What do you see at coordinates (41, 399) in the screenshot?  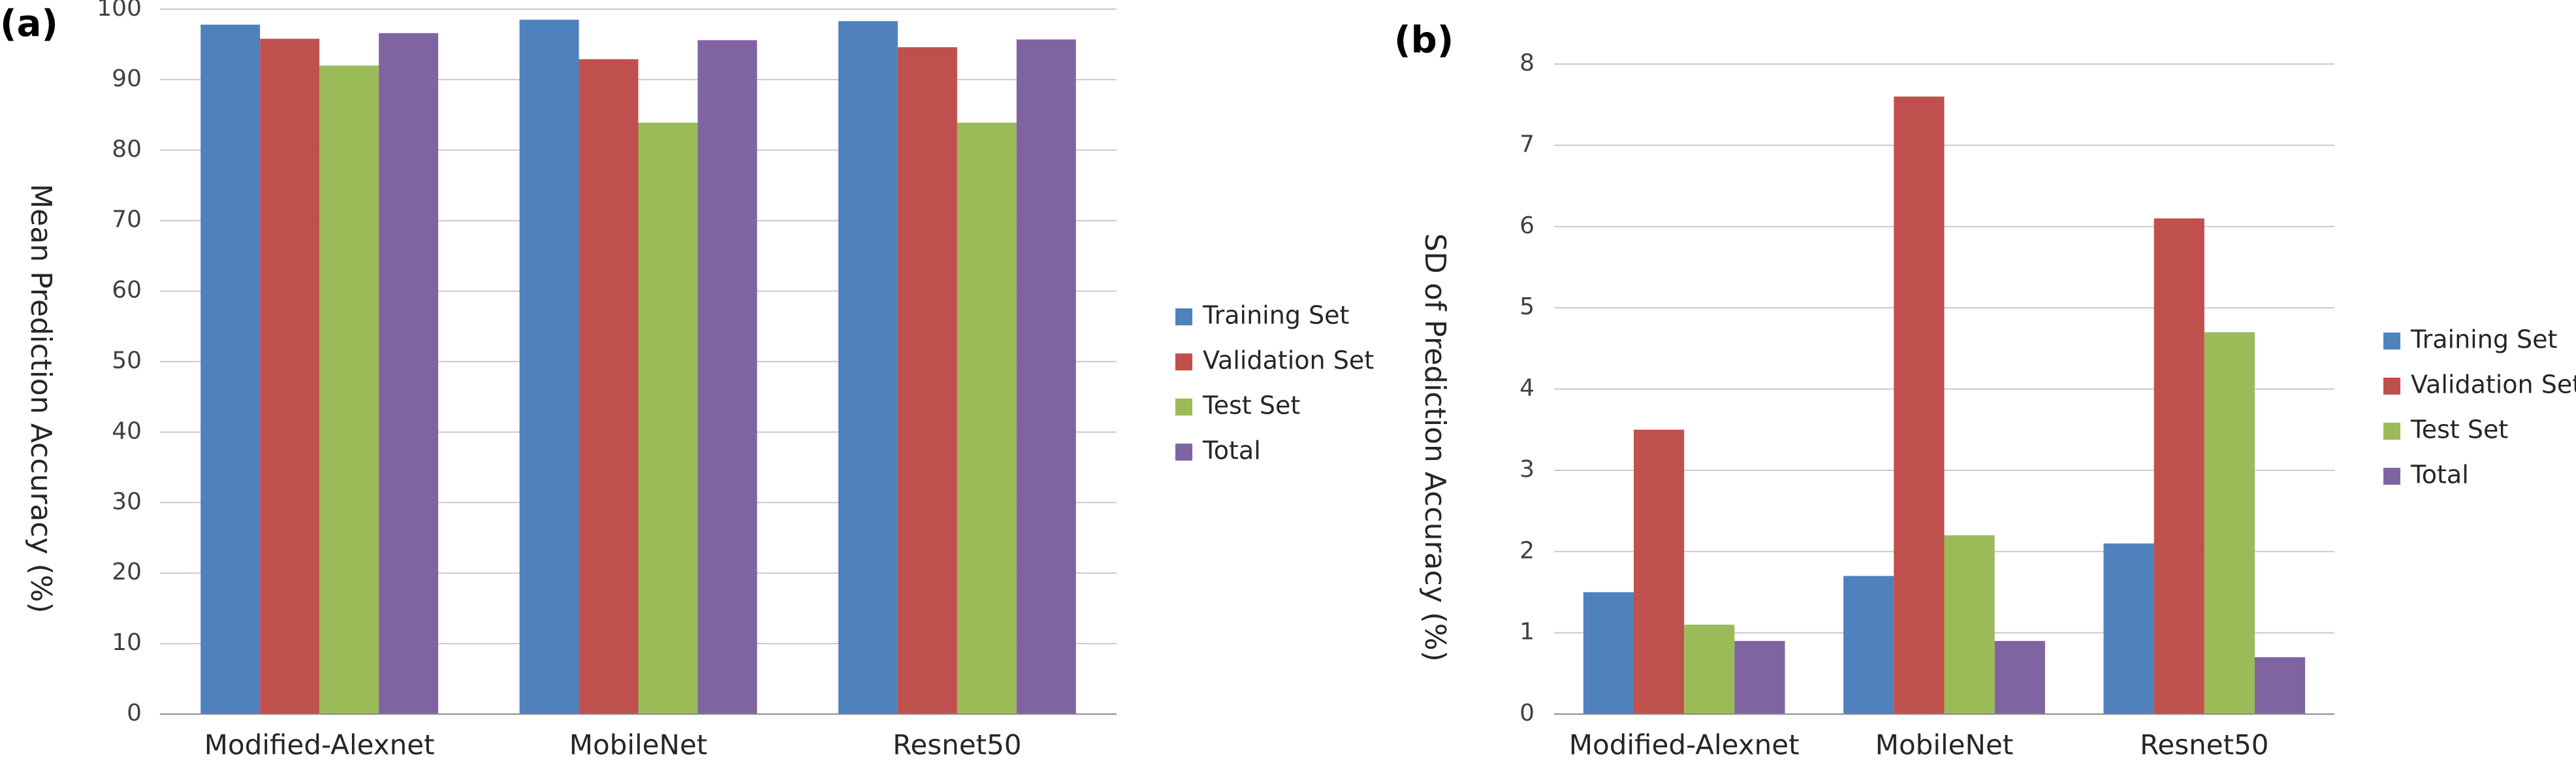 I see `panel-a-y-axis-title: Mean Prediction Accuracy (%)` at bounding box center [41, 399].